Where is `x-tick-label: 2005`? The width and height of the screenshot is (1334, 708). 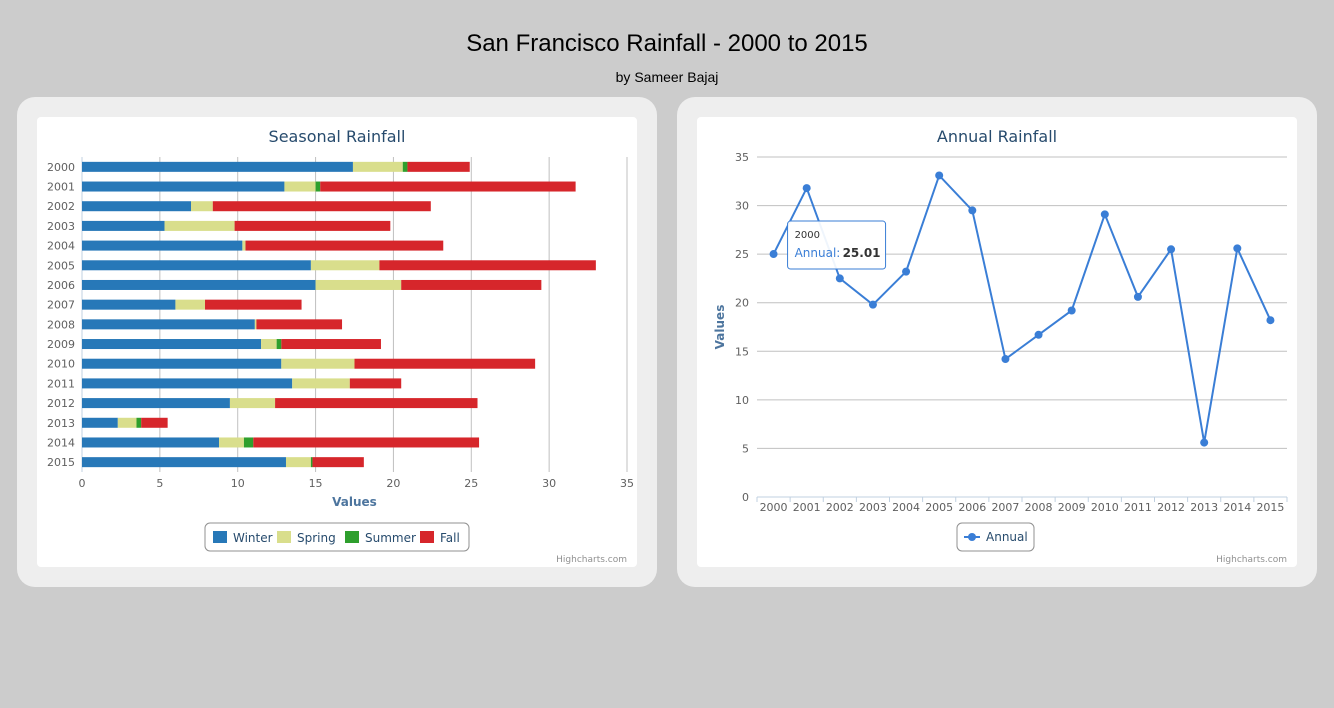 x-tick-label: 2005 is located at coordinates (939, 507).